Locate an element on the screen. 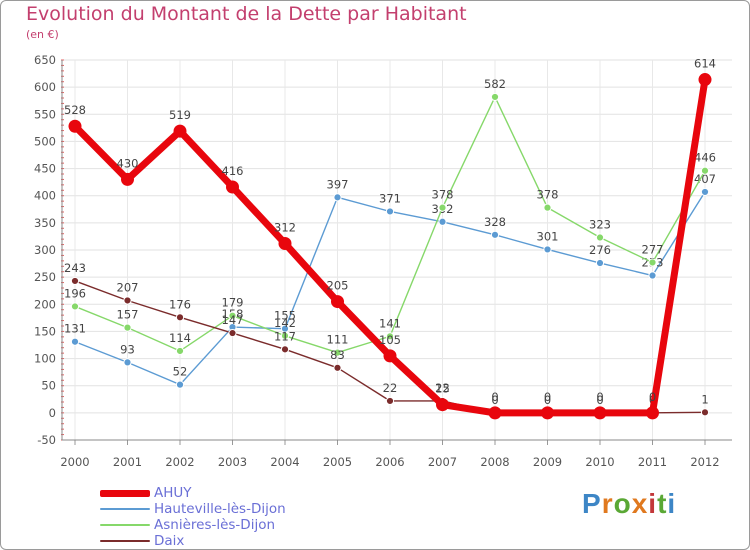 The height and width of the screenshot is (550, 750). proxiti-logo: Proxiti is located at coordinates (629, 504).